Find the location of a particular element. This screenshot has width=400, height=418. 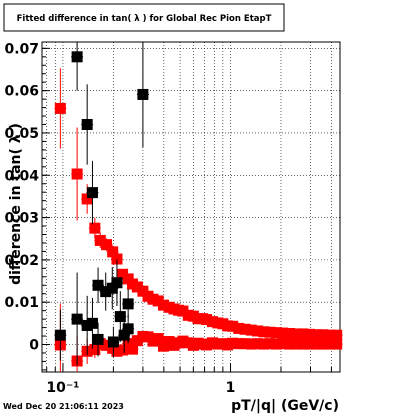

y-tick-label: 0.02 is located at coordinates (21, 261).